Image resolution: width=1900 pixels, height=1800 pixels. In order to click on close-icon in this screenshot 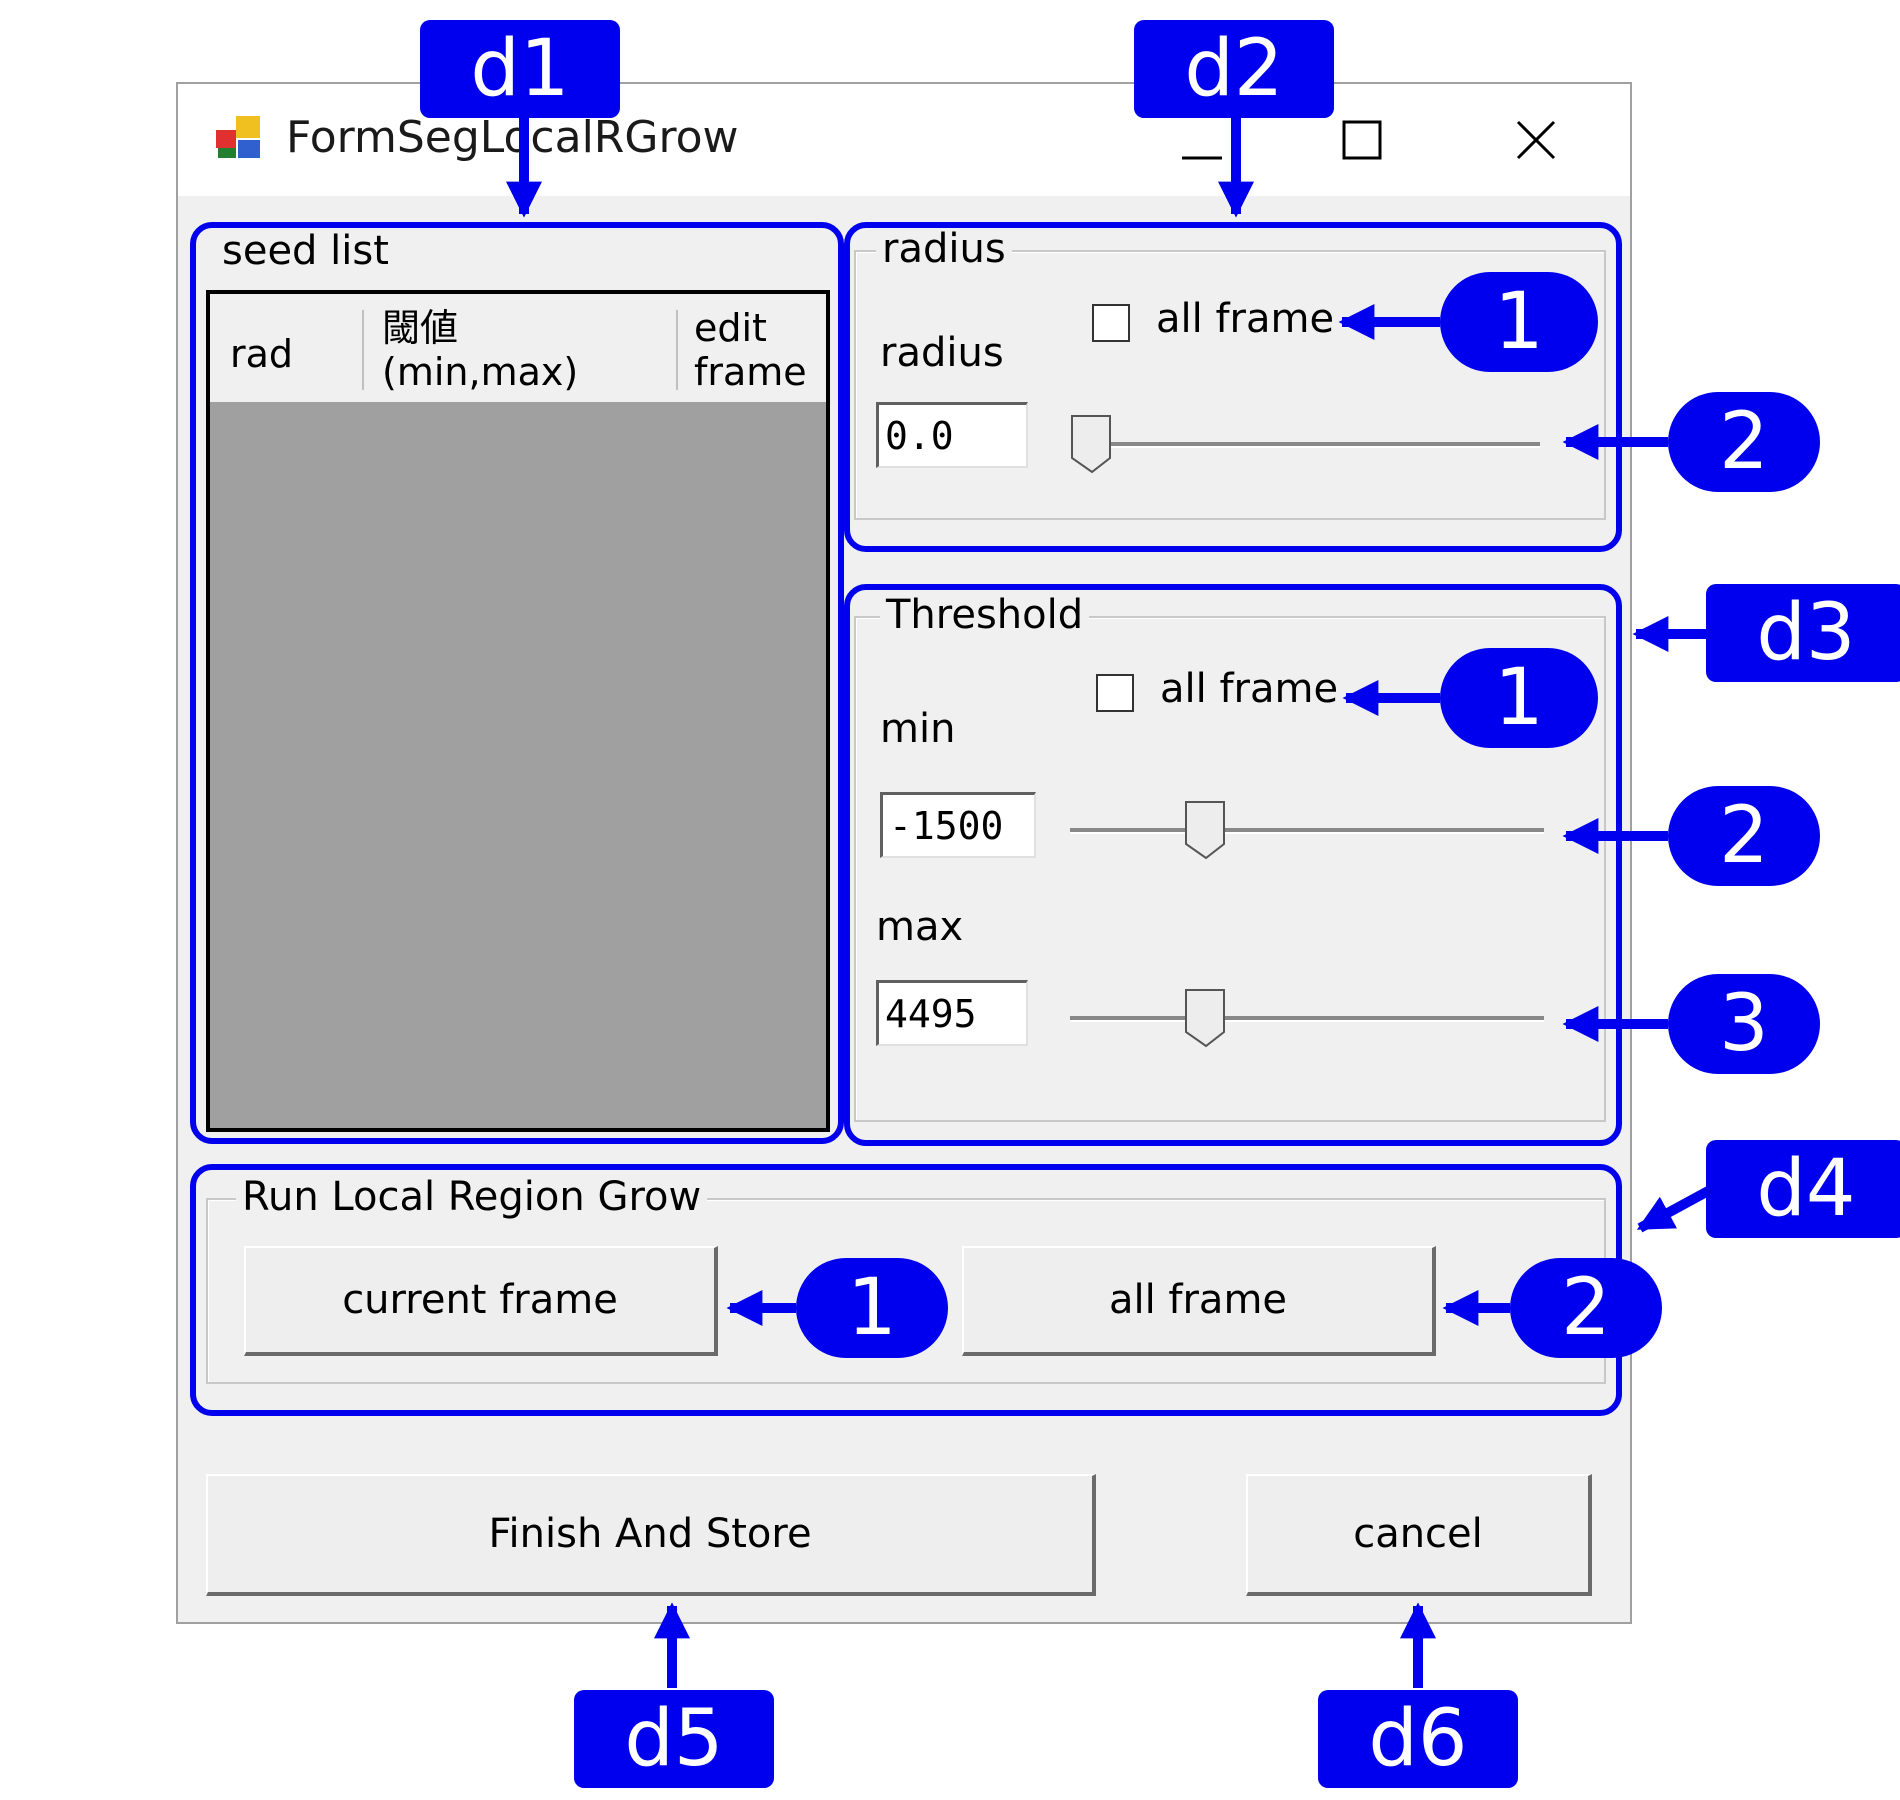, I will do `click(1536, 140)`.